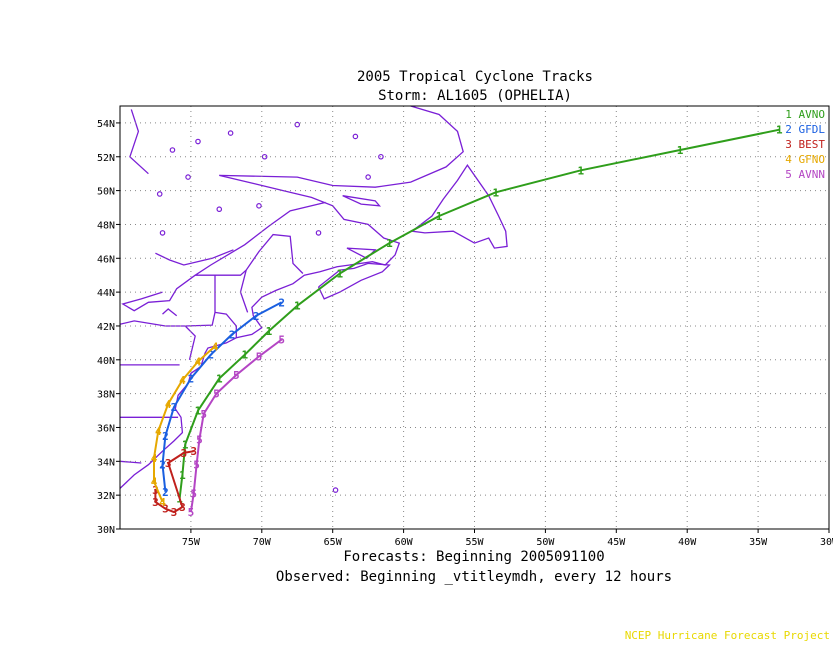  What do you see at coordinates (106, 192) in the screenshot?
I see `y-tick-label: 50N` at bounding box center [106, 192].